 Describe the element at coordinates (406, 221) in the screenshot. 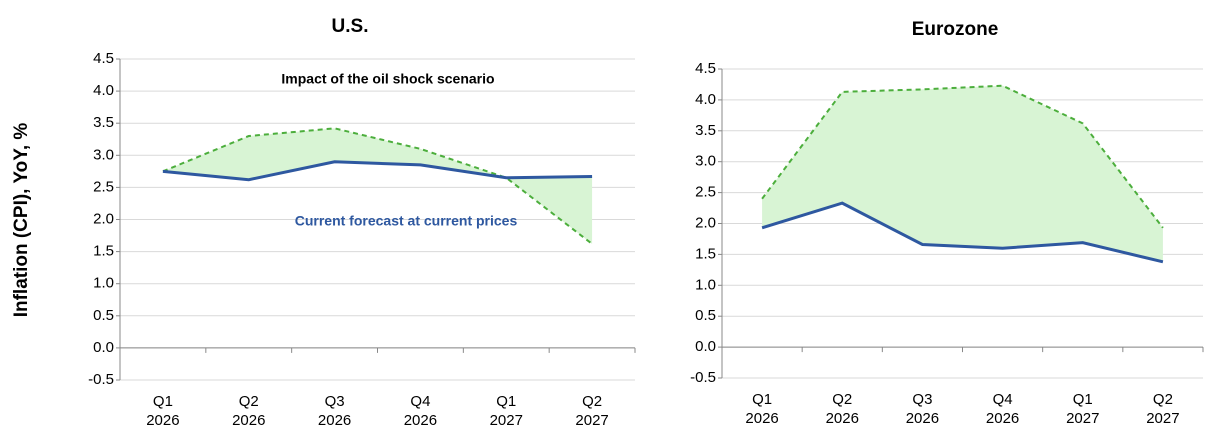

I see `annotation: Current forecast at current prices` at that location.